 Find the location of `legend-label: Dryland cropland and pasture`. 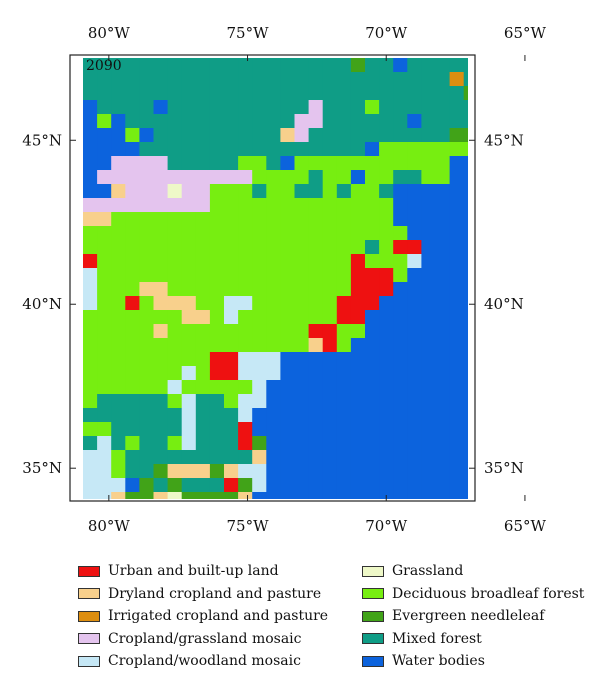

legend-label: Dryland cropland and pasture is located at coordinates (215, 593).